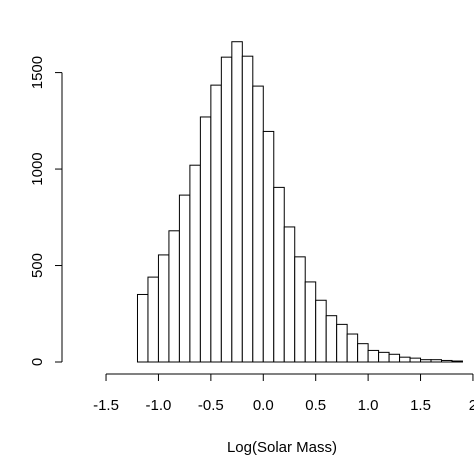 This screenshot has height=474, width=474. I want to click on y-tick-label: 500, so click(37, 265).